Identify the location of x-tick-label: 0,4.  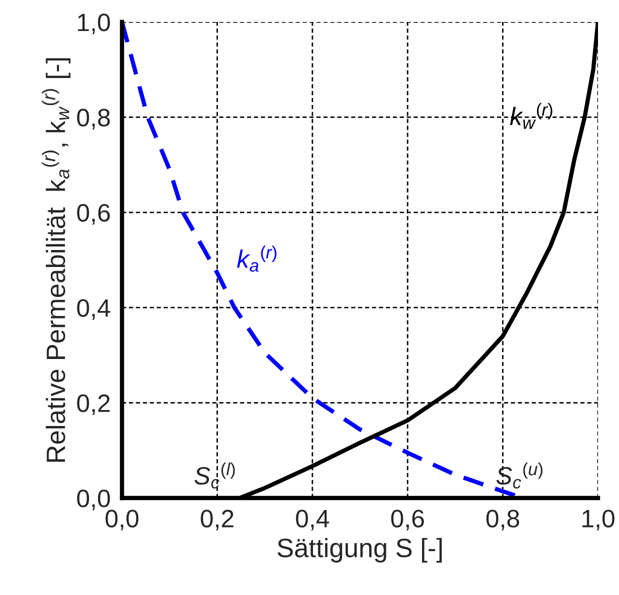
(313, 520).